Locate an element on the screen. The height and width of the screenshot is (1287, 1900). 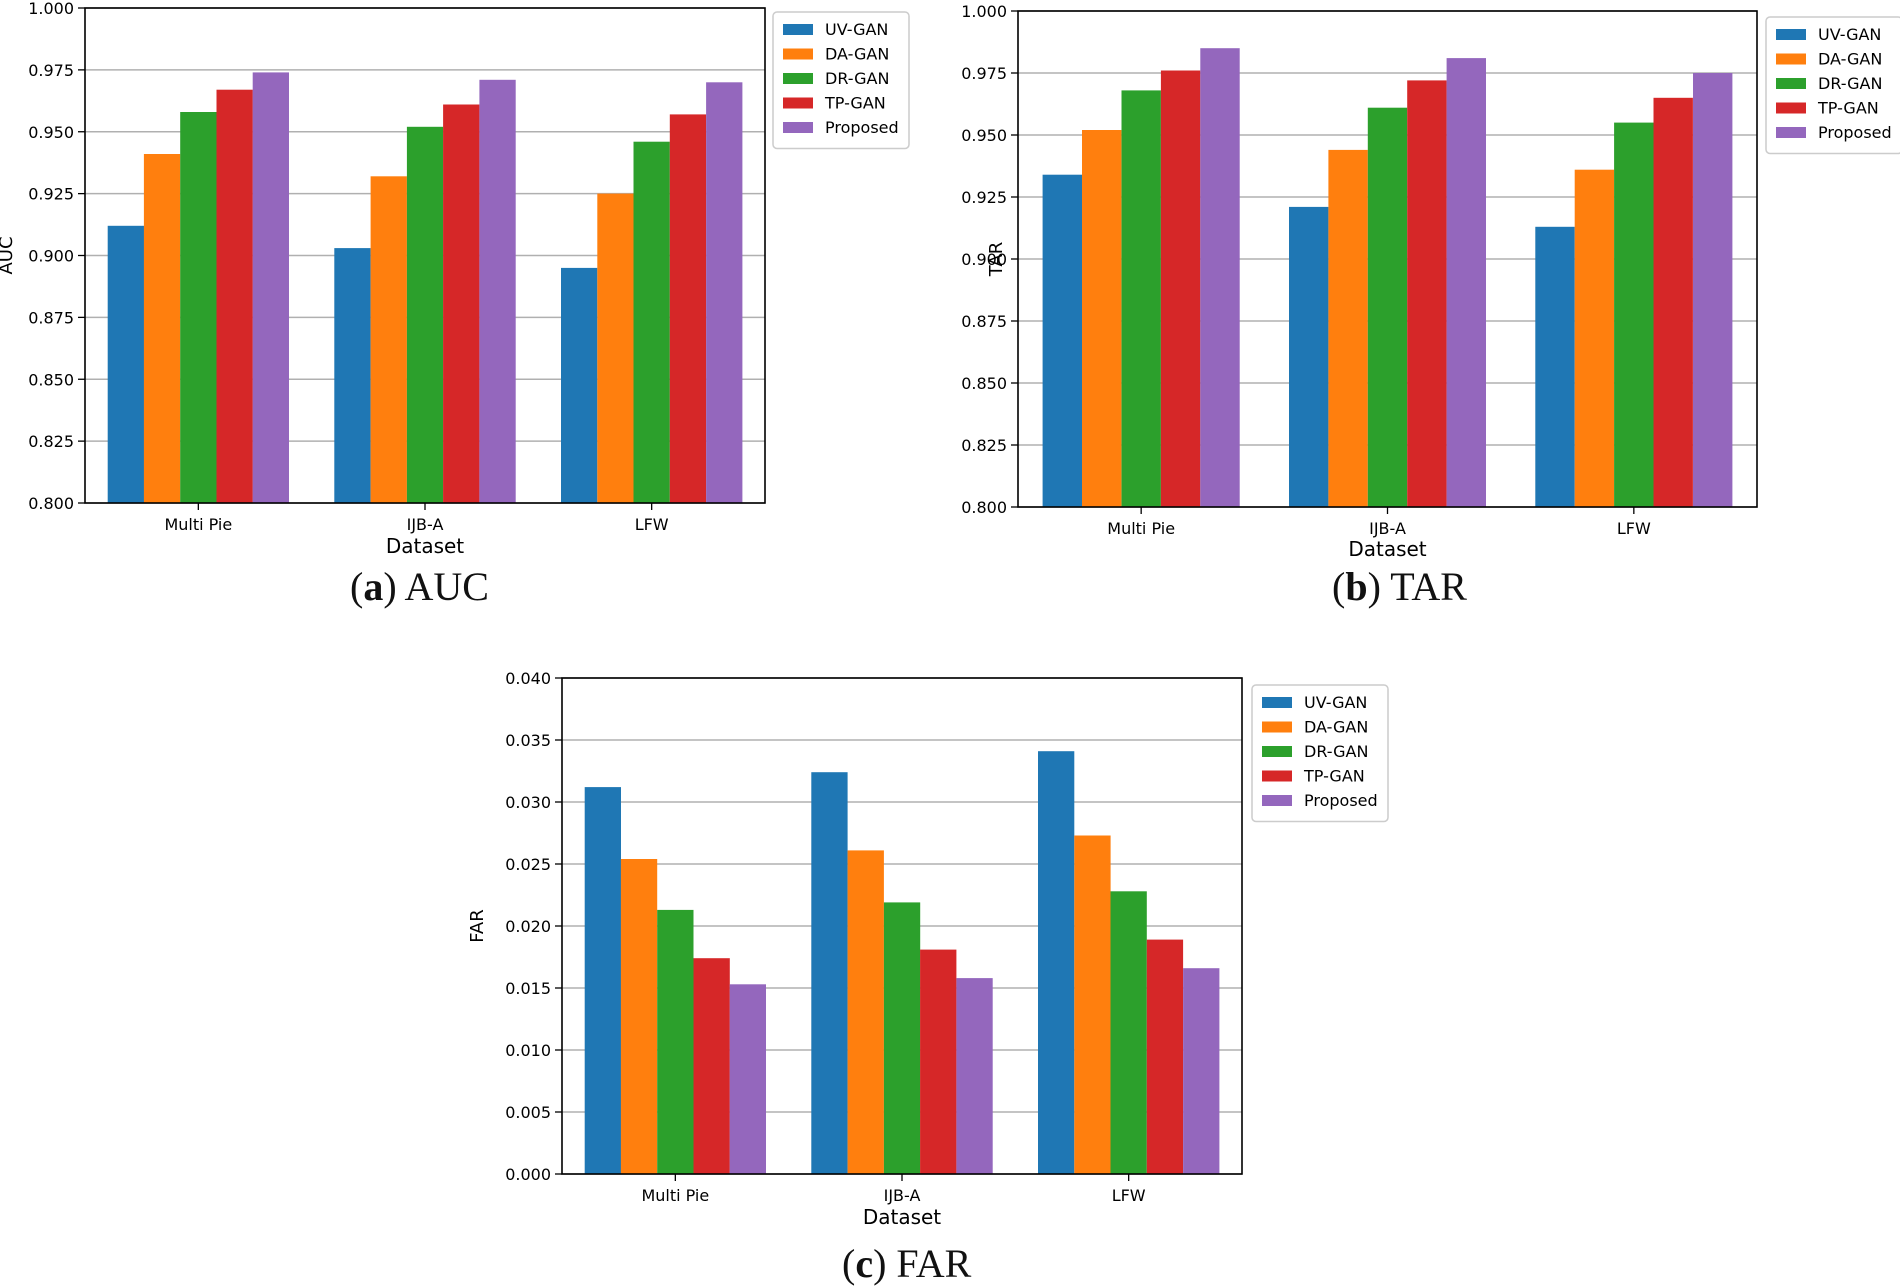
caption-text: FAR is located at coordinates (934, 1263).